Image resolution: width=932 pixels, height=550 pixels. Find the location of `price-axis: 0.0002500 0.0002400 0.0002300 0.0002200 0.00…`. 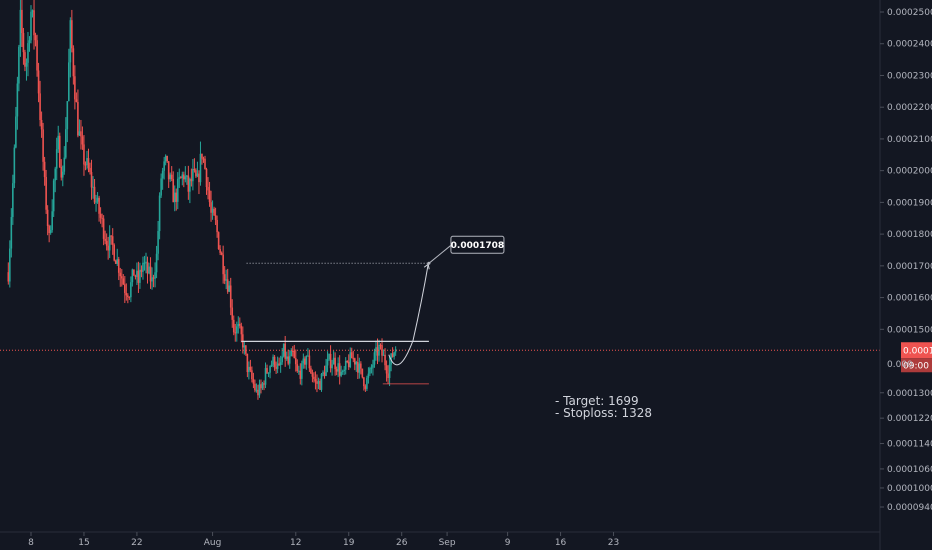

price-axis: 0.0002500 0.0002400 0.0002300 0.0002200 0.00… is located at coordinates (905, 275).